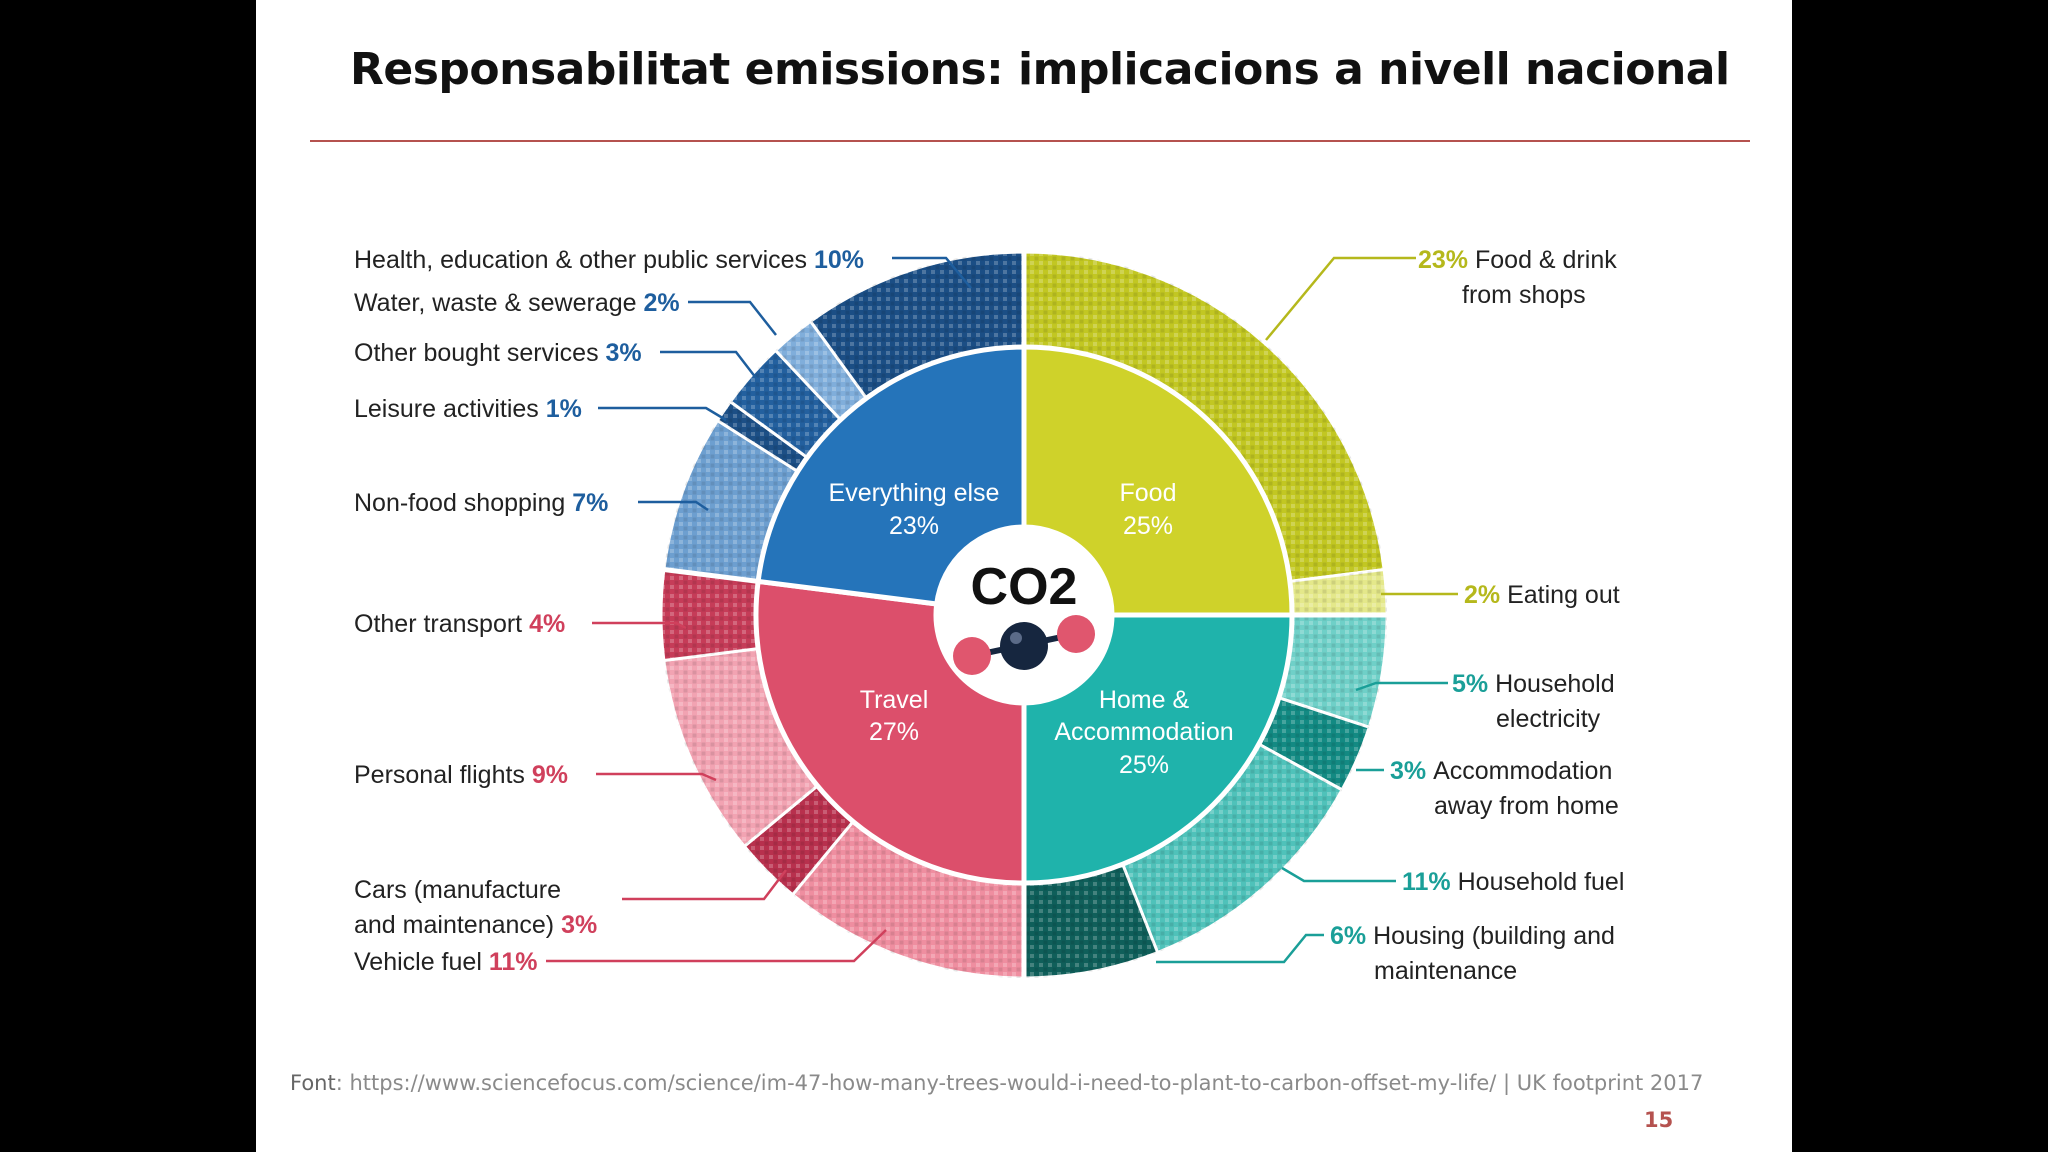  I want to click on outer-value-food-and-drink-from-shops: 23%, so click(1446, 260).